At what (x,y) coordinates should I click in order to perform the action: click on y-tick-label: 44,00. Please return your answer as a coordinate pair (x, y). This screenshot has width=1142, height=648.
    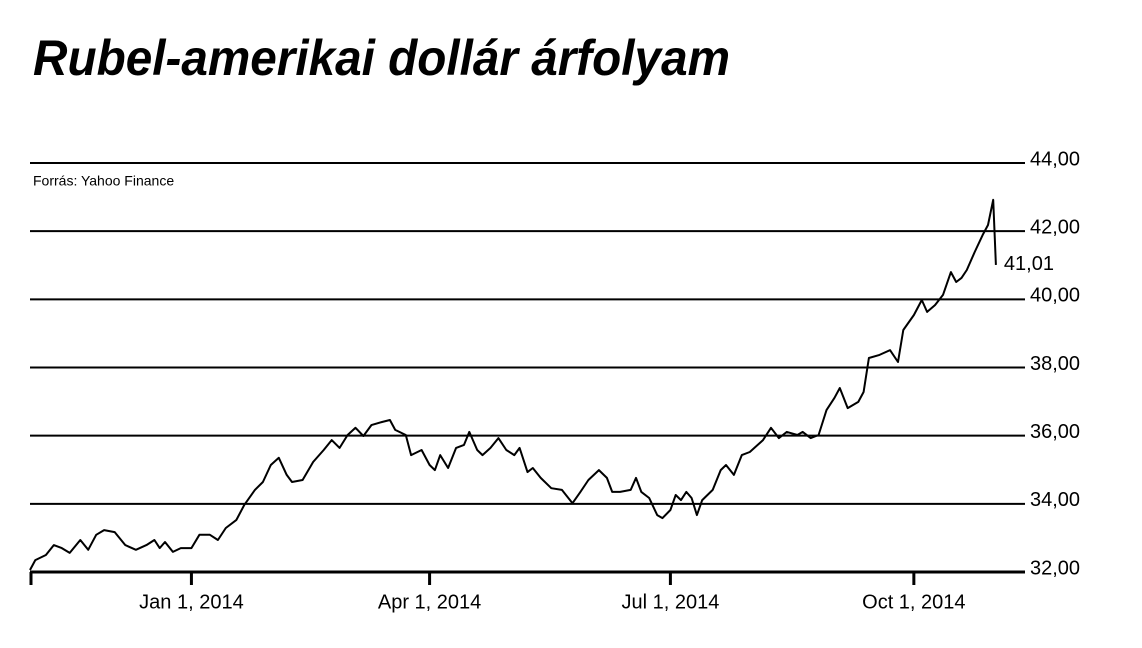
    Looking at the image, I should click on (1055, 159).